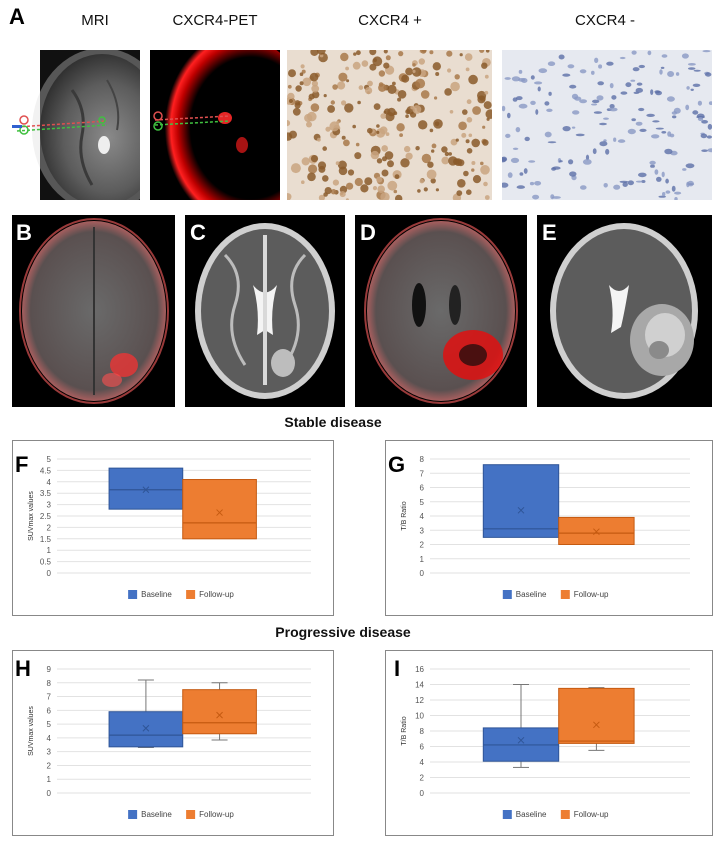 The image size is (726, 851). I want to click on y-tick-label: 2.5, so click(46, 516).